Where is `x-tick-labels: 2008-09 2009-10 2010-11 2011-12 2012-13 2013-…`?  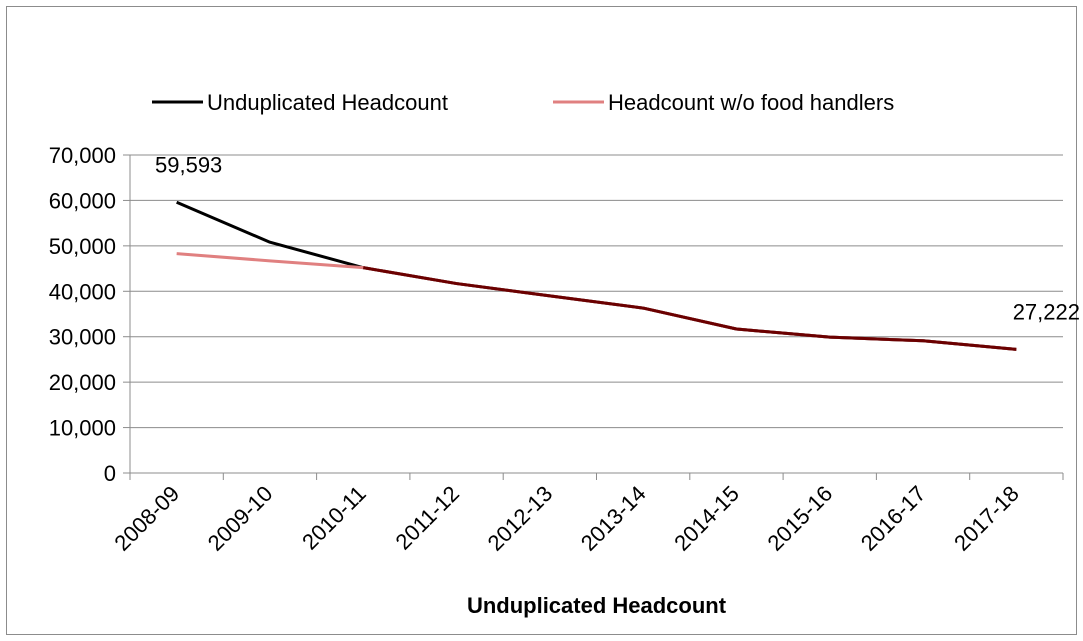 x-tick-labels: 2008-09 2009-10 2010-11 2011-12 2012-13 2013-… is located at coordinates (566, 518).